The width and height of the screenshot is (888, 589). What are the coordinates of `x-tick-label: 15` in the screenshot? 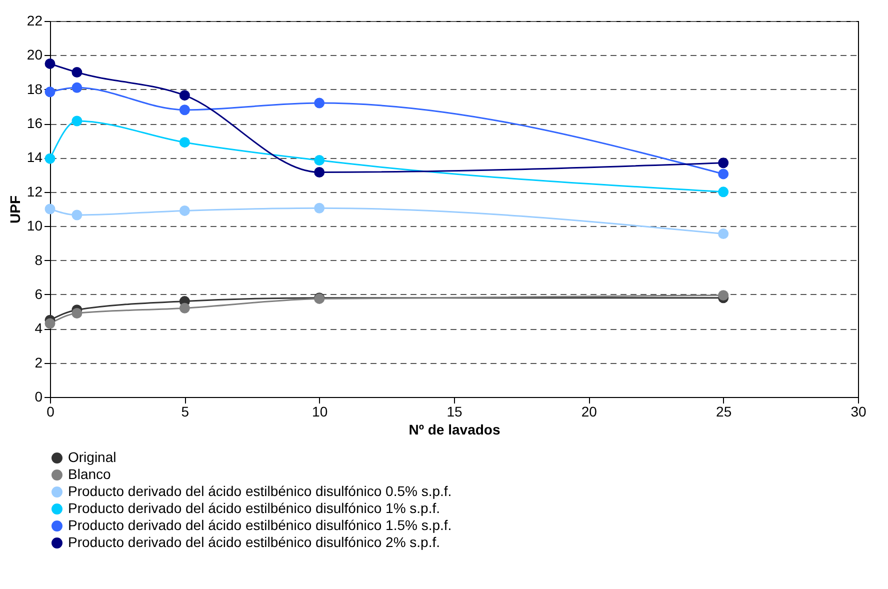 It's located at (454, 412).